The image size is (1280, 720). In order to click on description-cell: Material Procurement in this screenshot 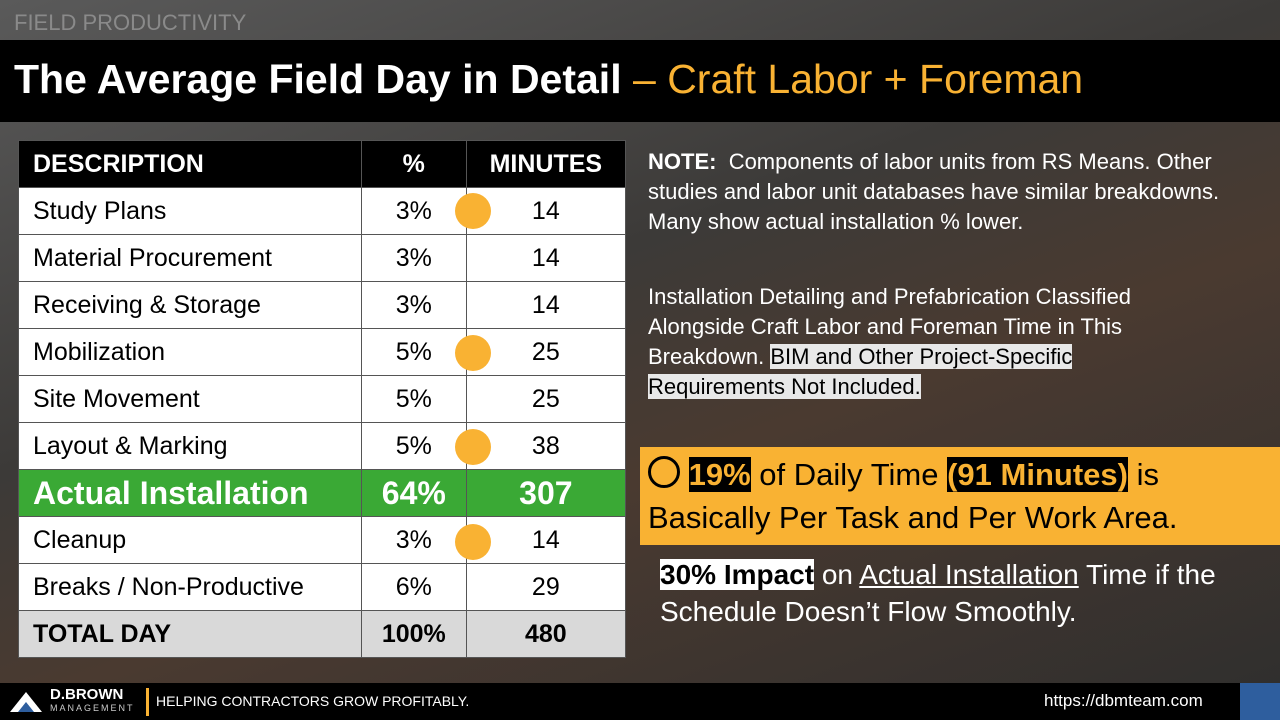, I will do `click(190, 258)`.